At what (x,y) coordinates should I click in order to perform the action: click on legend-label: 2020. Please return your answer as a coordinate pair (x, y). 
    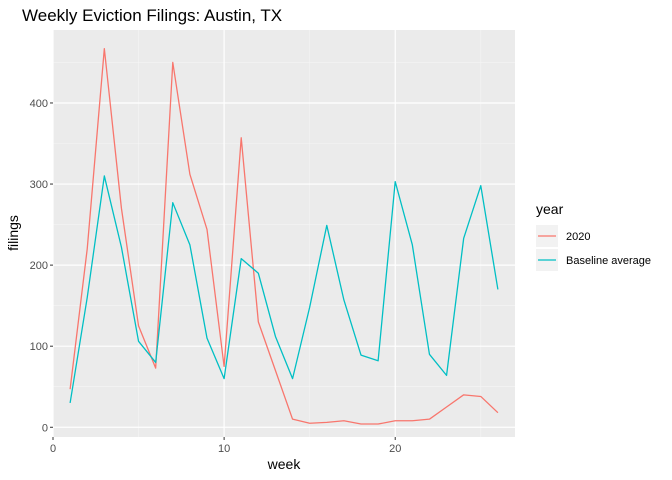
    Looking at the image, I should click on (578, 237).